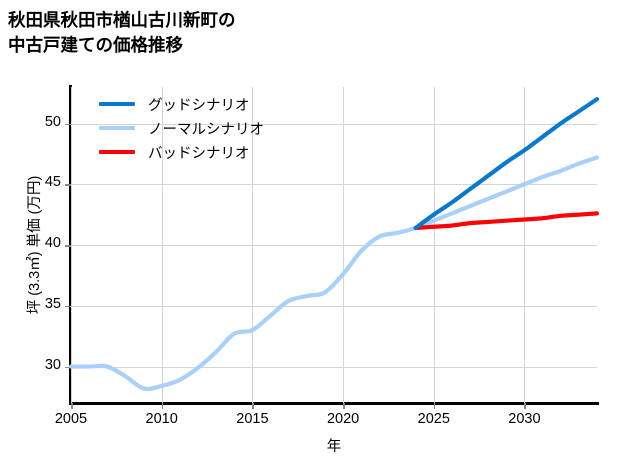 The height and width of the screenshot is (465, 621). Describe the element at coordinates (161, 419) in the screenshot. I see `x-tick-label: 2010` at that location.